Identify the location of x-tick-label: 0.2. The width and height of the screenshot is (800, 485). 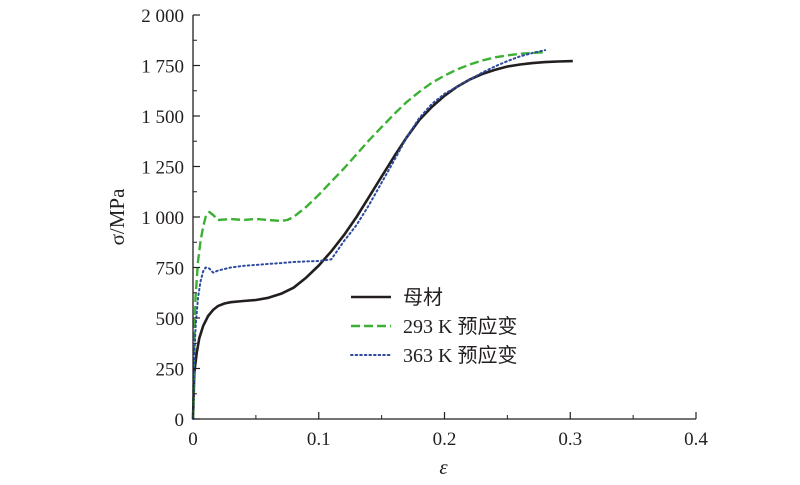
(445, 439).